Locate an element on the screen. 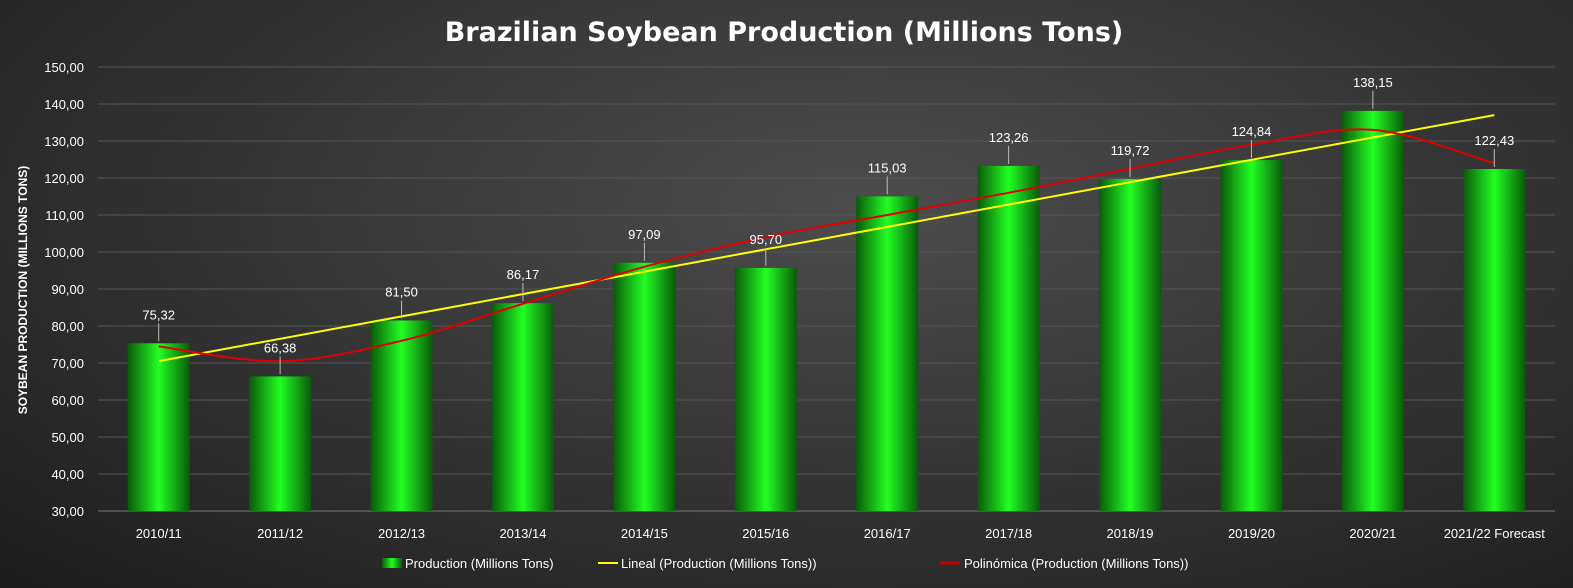  x-tick-label: 2014/15 is located at coordinates (644, 533).